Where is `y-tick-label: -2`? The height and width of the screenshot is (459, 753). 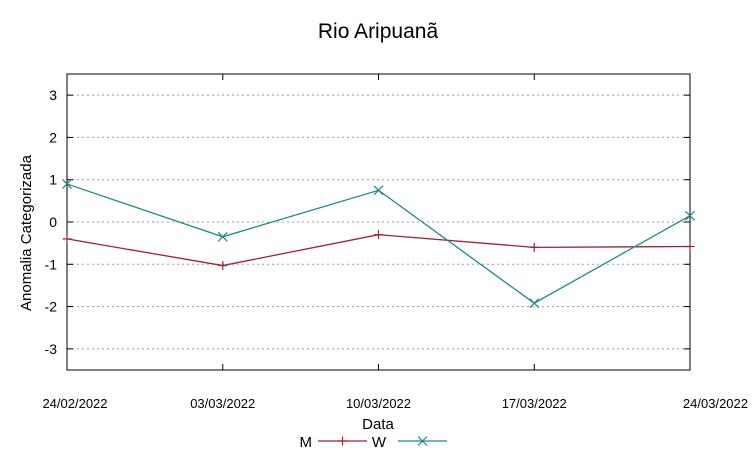 y-tick-label: -2 is located at coordinates (51, 307).